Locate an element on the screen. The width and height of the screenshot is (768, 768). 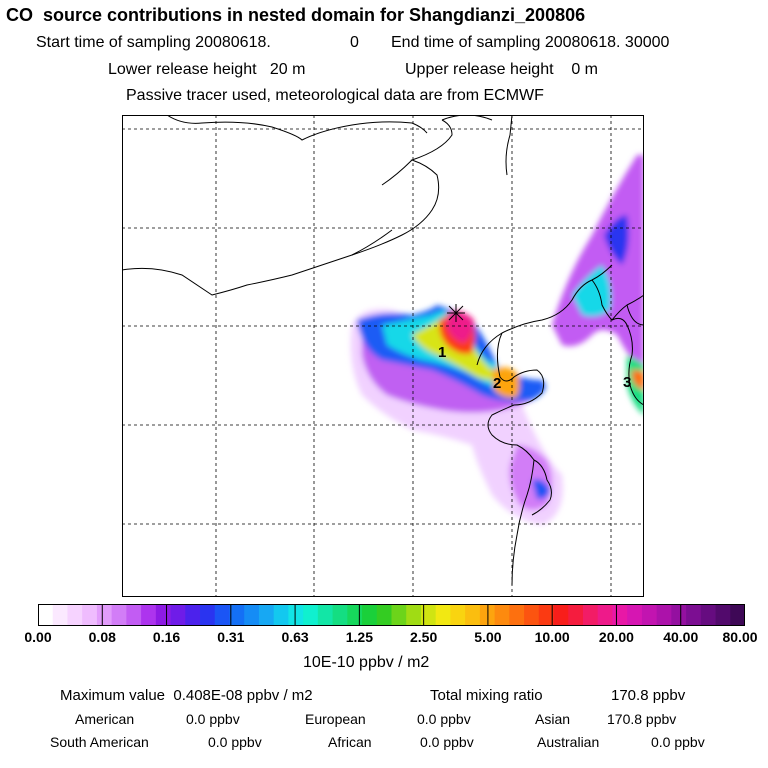
contribution-name: African is located at coordinates (350, 742).